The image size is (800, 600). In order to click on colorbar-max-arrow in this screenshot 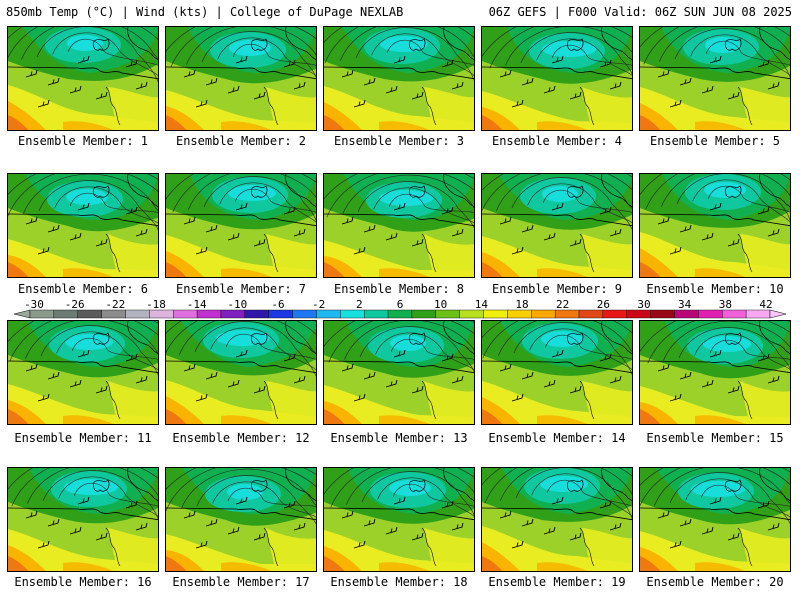, I will do `click(778, 314)`.